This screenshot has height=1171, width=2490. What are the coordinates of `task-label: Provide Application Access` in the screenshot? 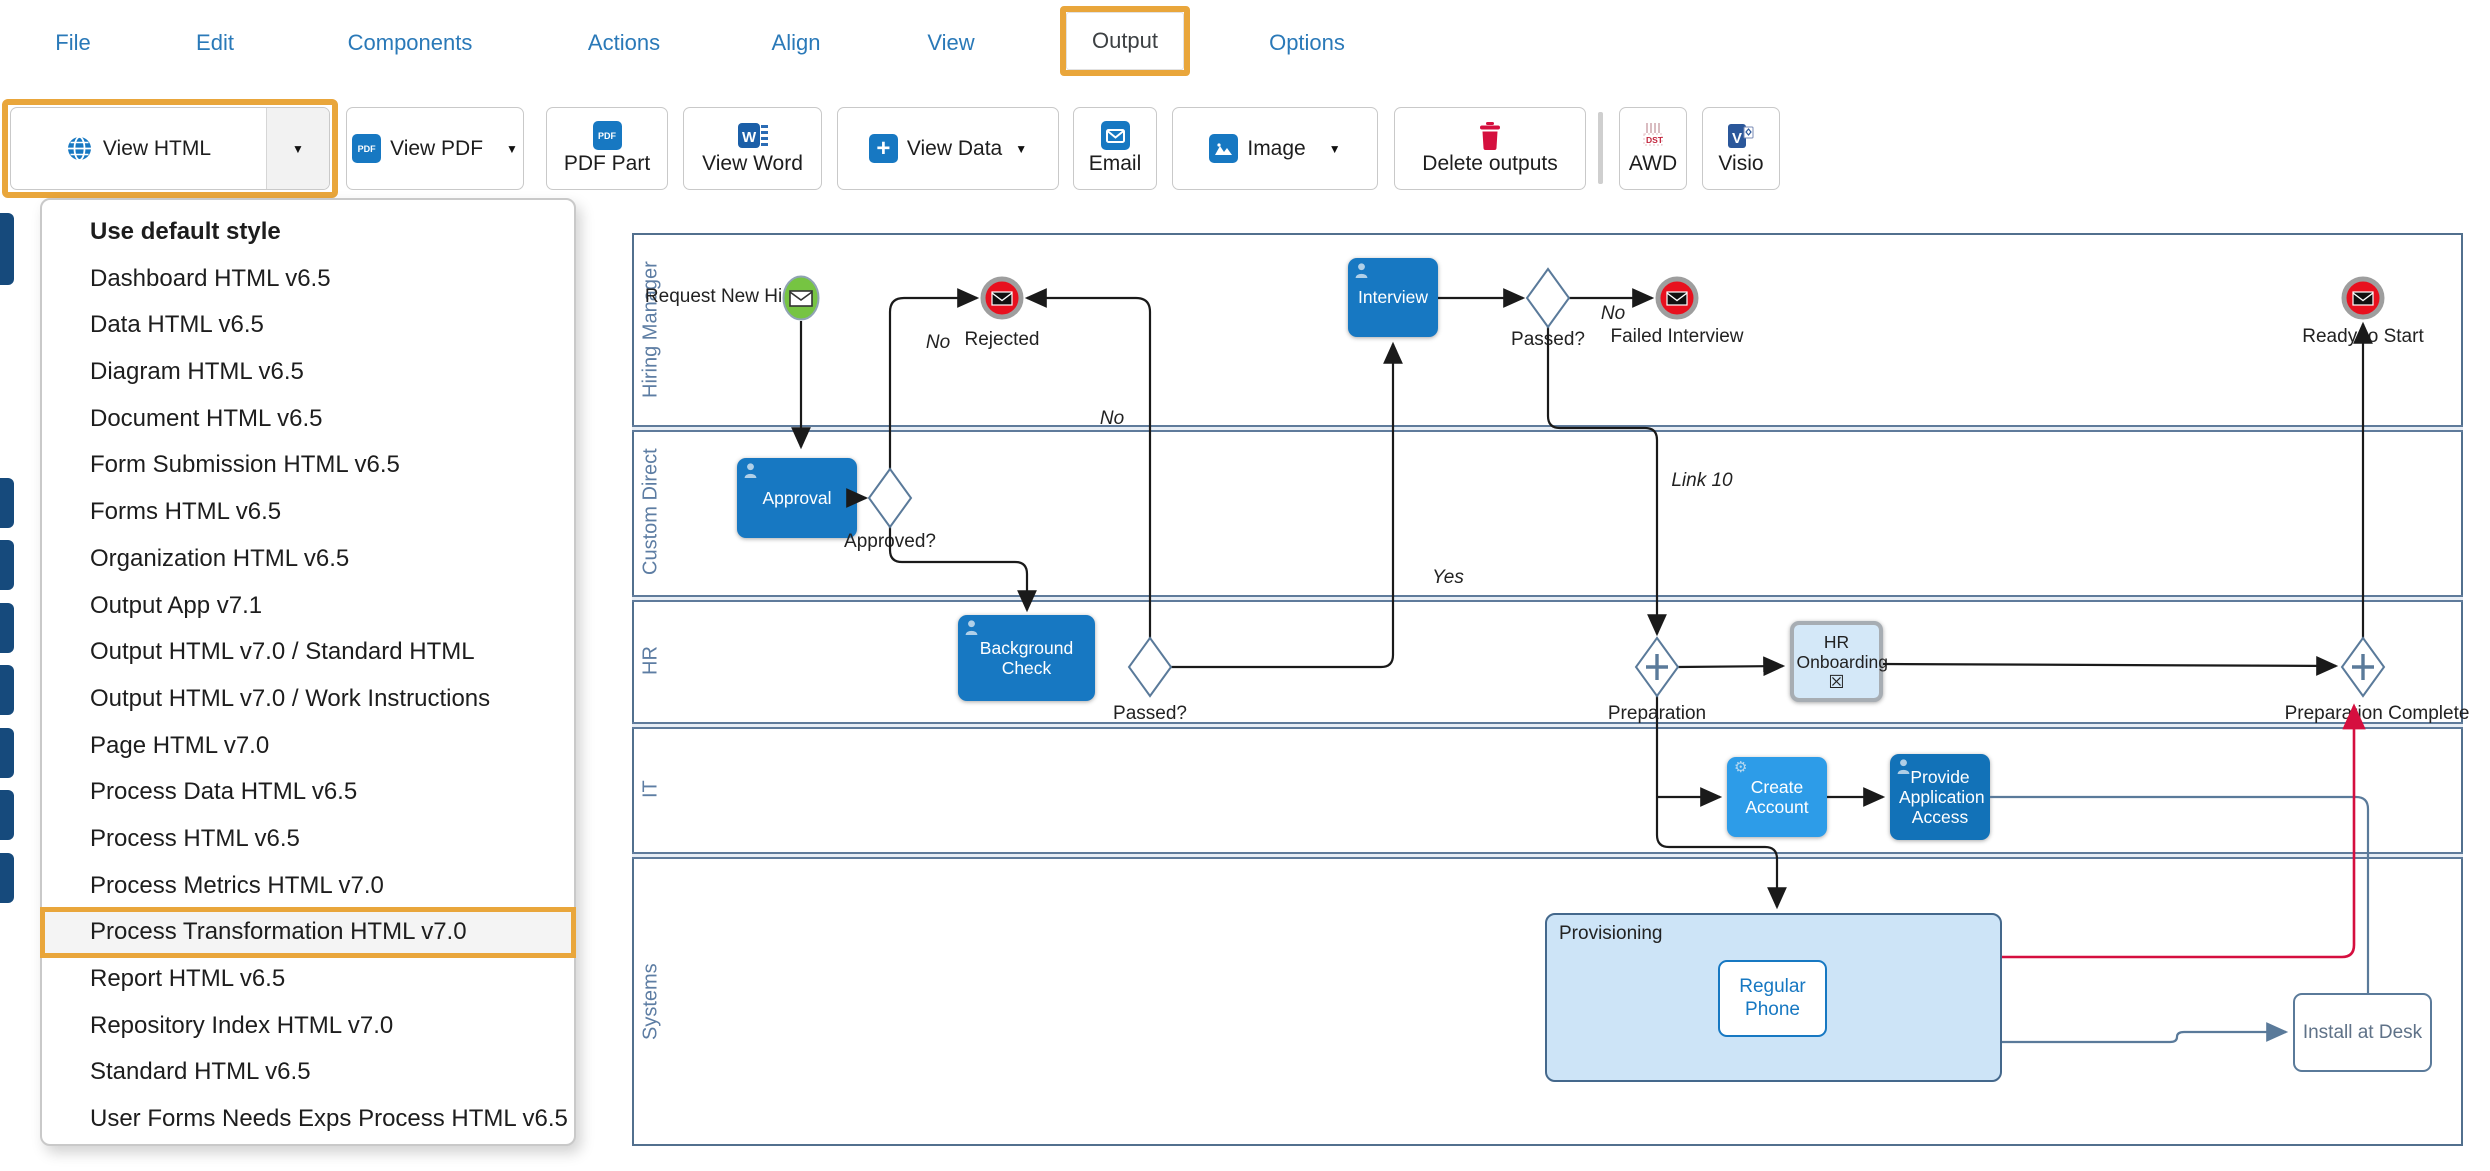 It's located at (1942, 797).